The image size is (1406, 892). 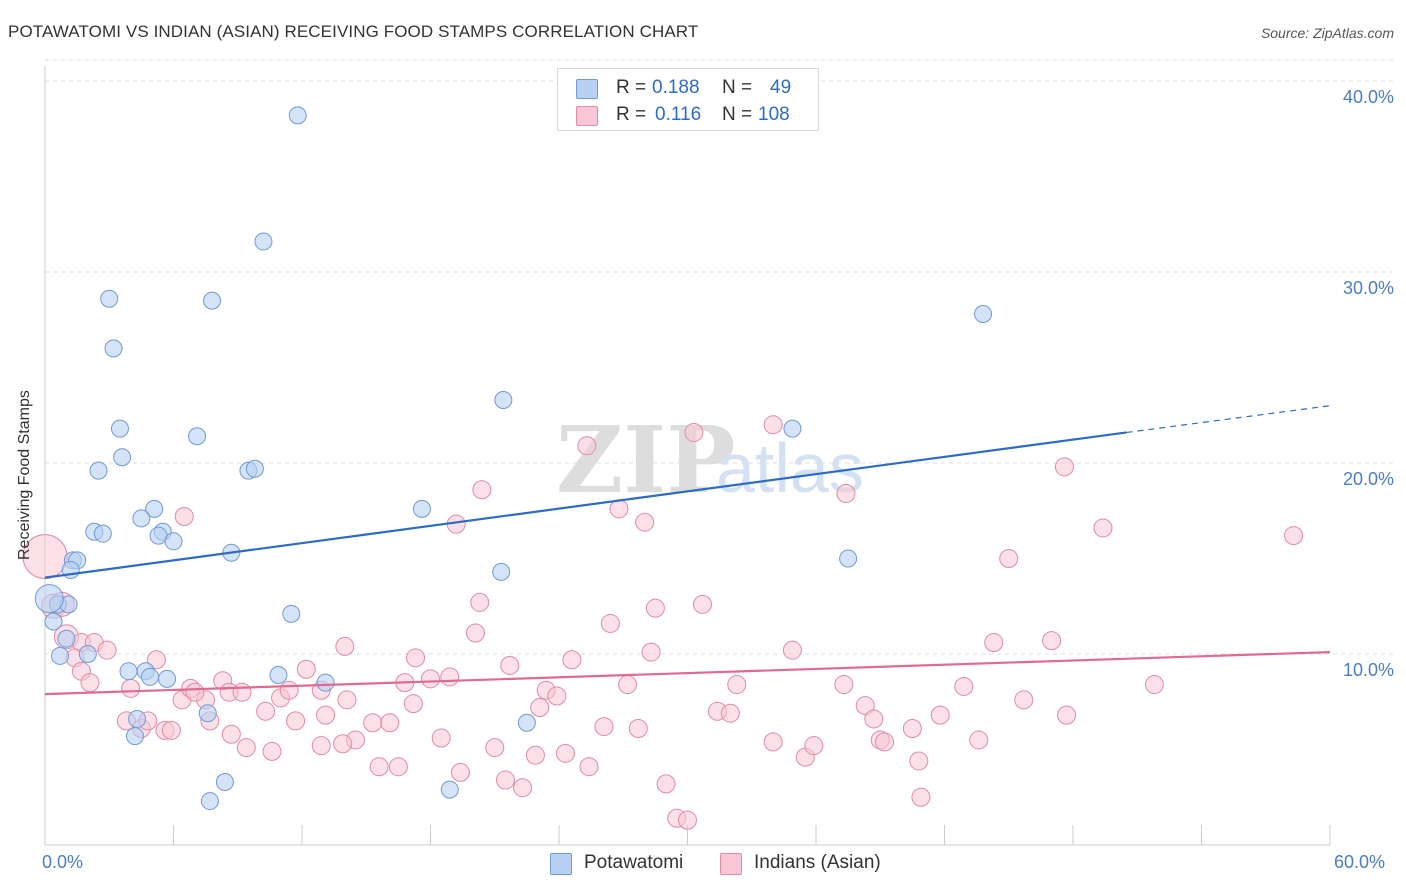 I want to click on y-tick-label-20: 20.0%, so click(x=1368, y=479).